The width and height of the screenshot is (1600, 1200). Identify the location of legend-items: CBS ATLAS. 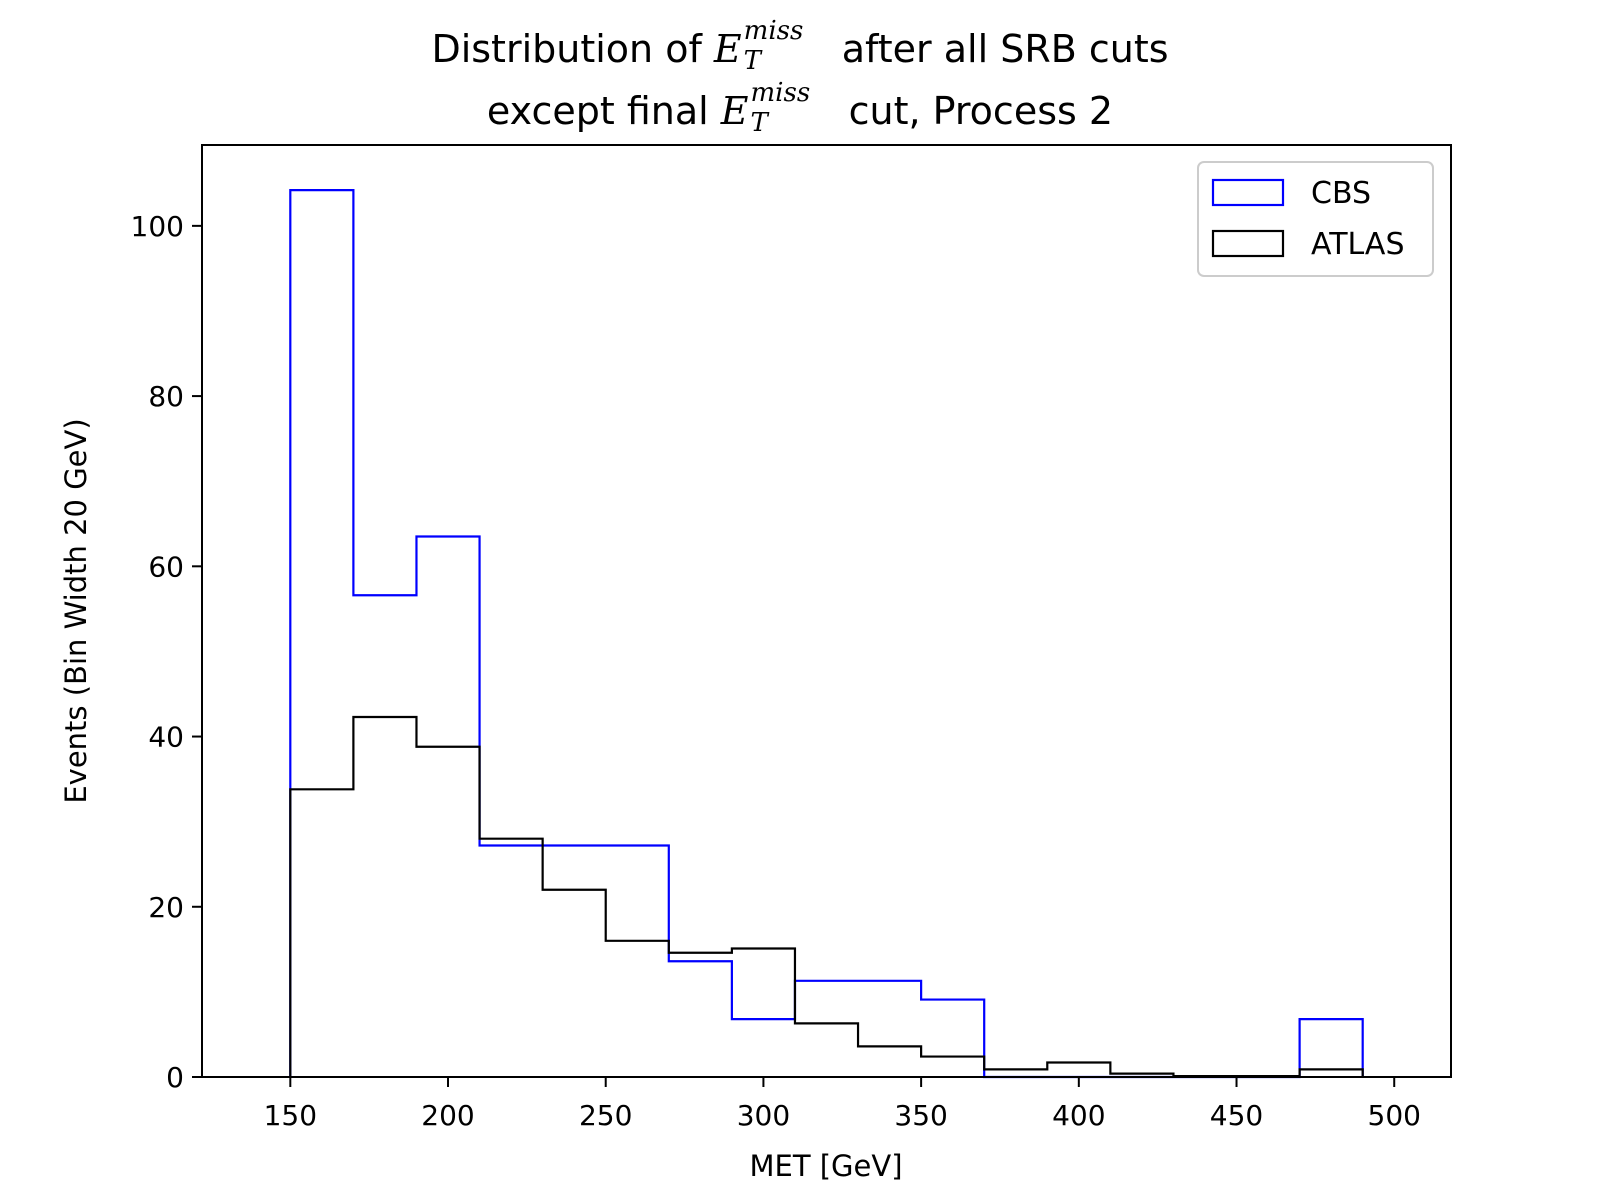
(1308, 219).